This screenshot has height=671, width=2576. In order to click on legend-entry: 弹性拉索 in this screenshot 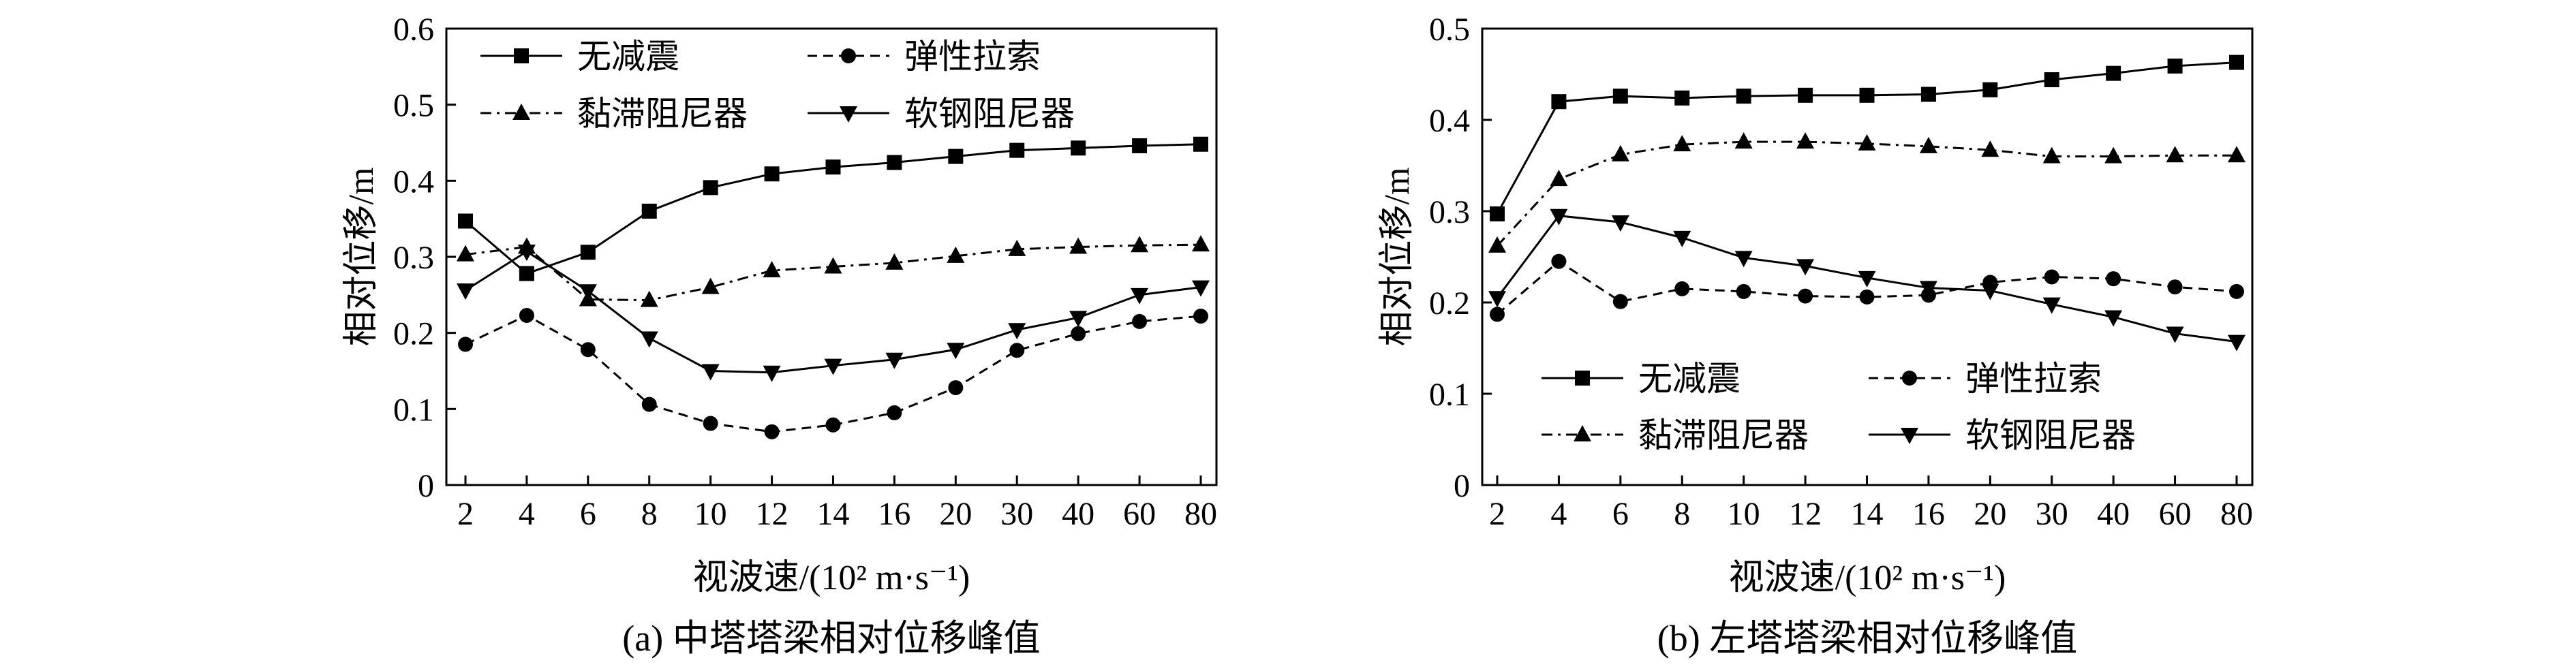, I will do `click(1986, 379)`.